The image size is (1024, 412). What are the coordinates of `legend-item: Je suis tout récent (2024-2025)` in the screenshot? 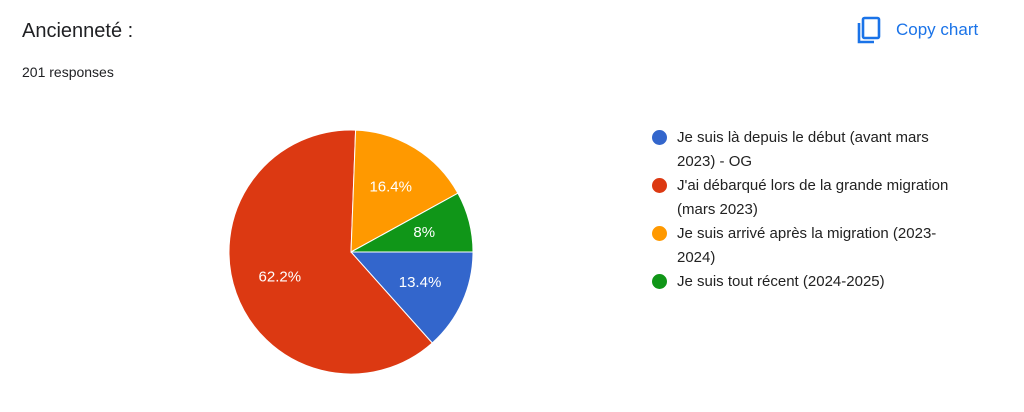 It's located at (807, 282).